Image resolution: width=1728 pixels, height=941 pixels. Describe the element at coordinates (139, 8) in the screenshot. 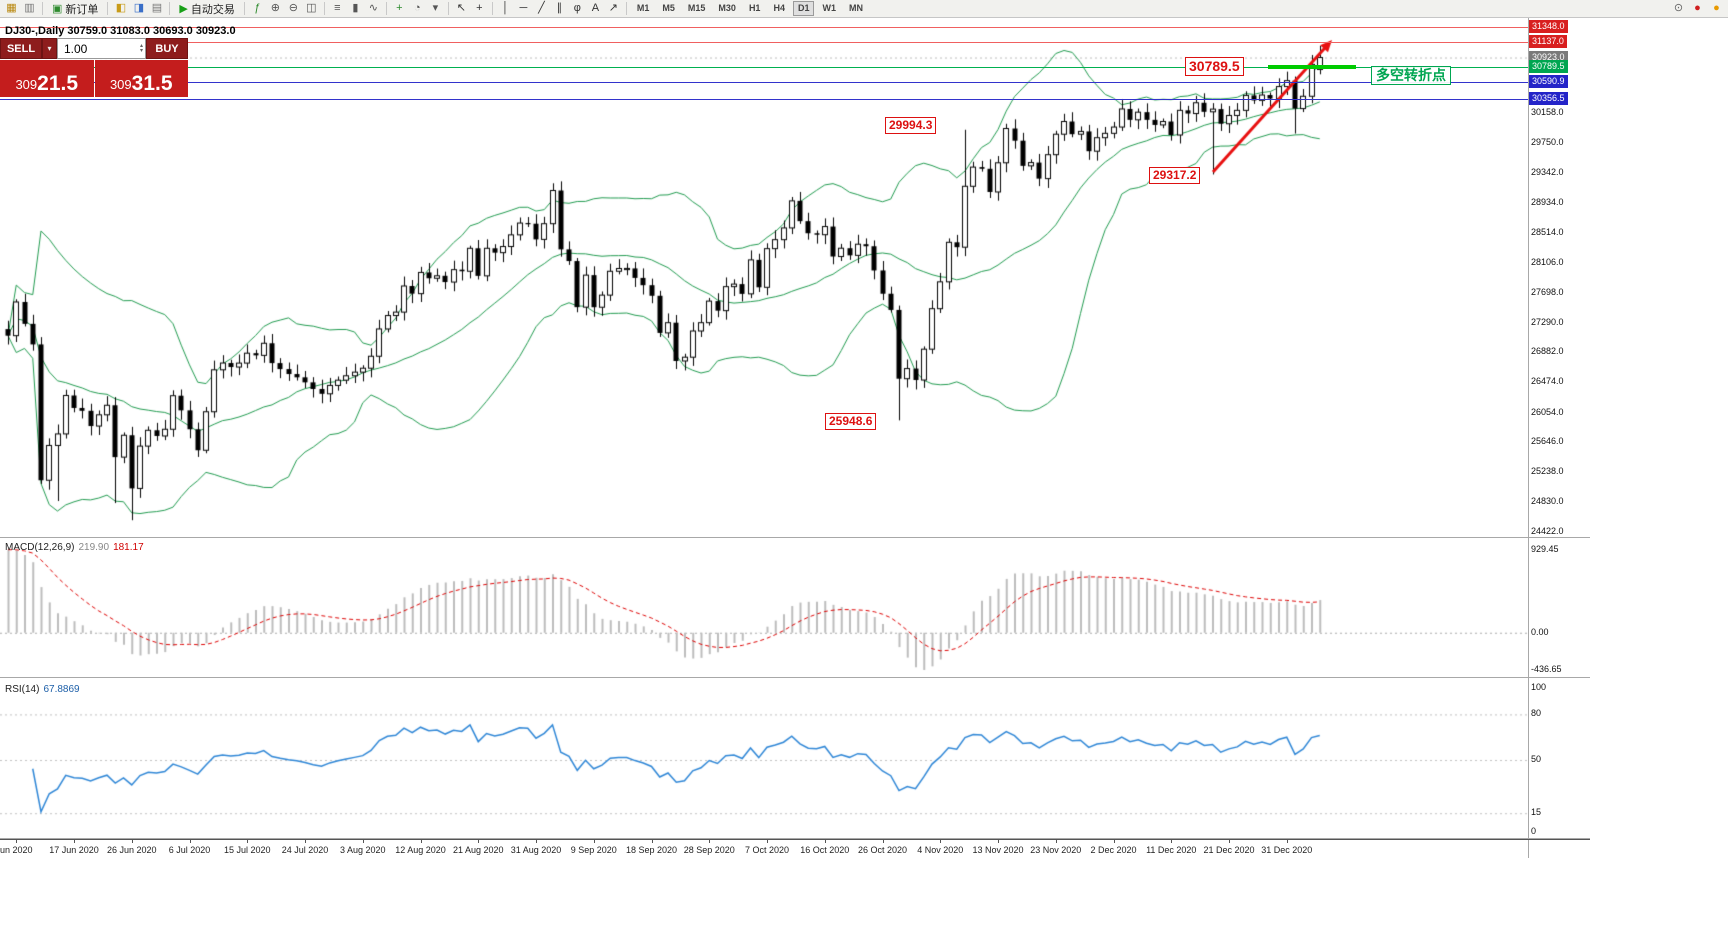

I see `data-window-icon: ◨` at that location.